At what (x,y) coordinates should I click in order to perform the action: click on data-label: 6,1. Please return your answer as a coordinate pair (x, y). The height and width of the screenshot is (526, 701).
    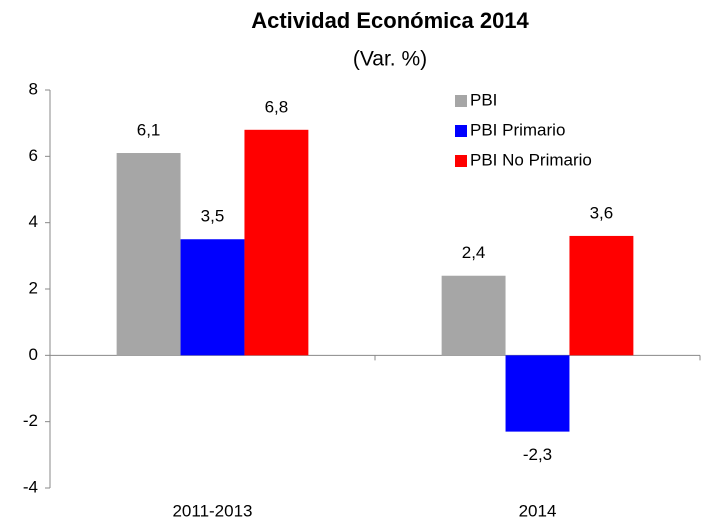
    Looking at the image, I should click on (149, 130).